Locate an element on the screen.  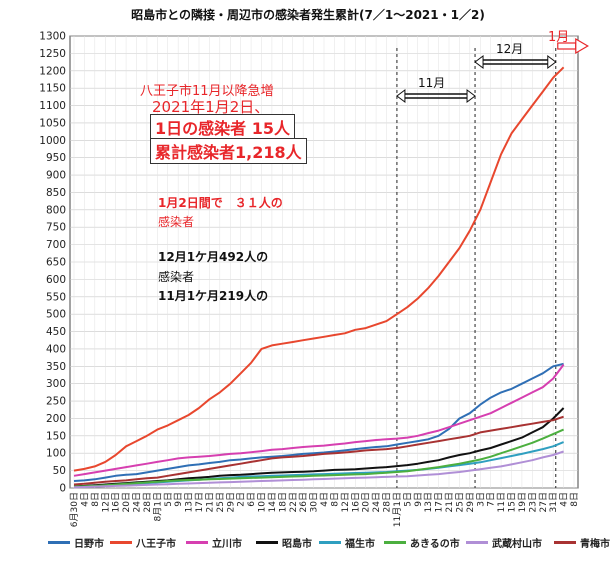
x-tick-label: 20日 is located at coordinates (126, 502).